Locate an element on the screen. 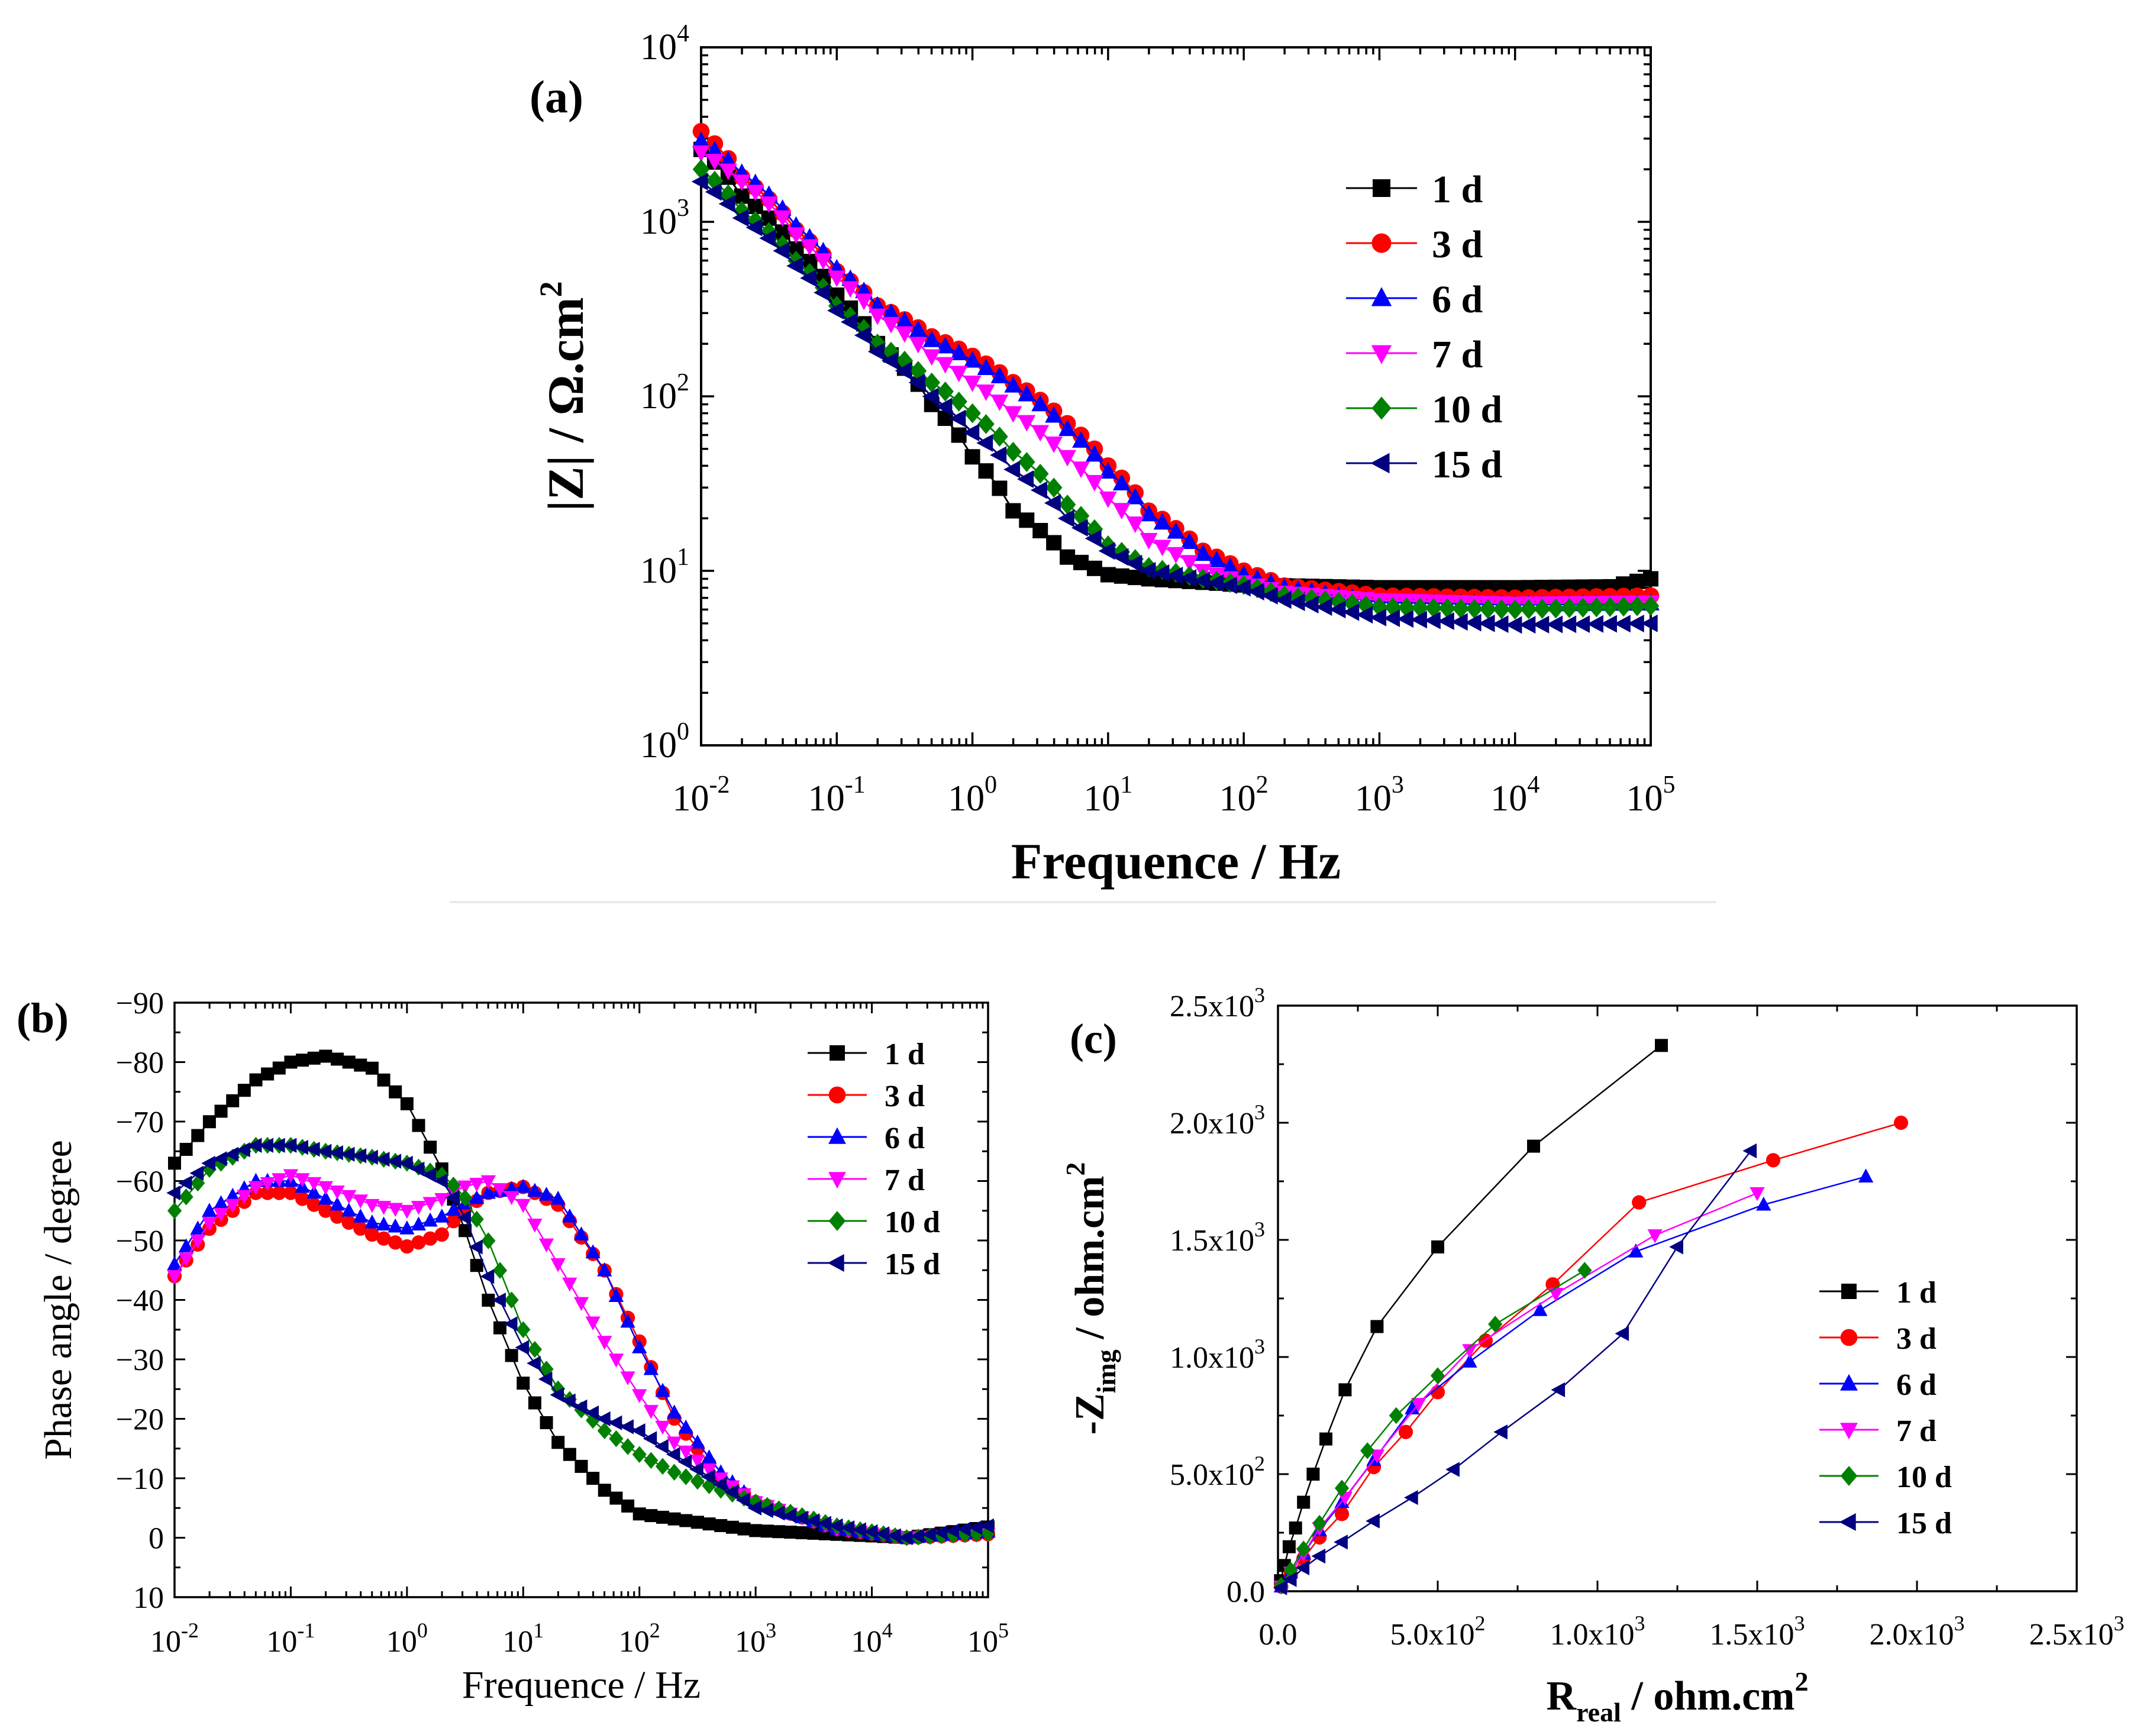  y-tick-label: 10¹ is located at coordinates (664, 567).